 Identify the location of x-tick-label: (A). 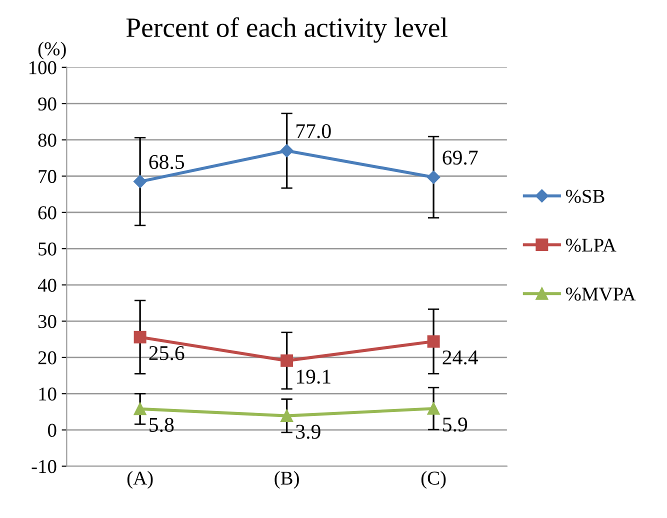
(140, 480).